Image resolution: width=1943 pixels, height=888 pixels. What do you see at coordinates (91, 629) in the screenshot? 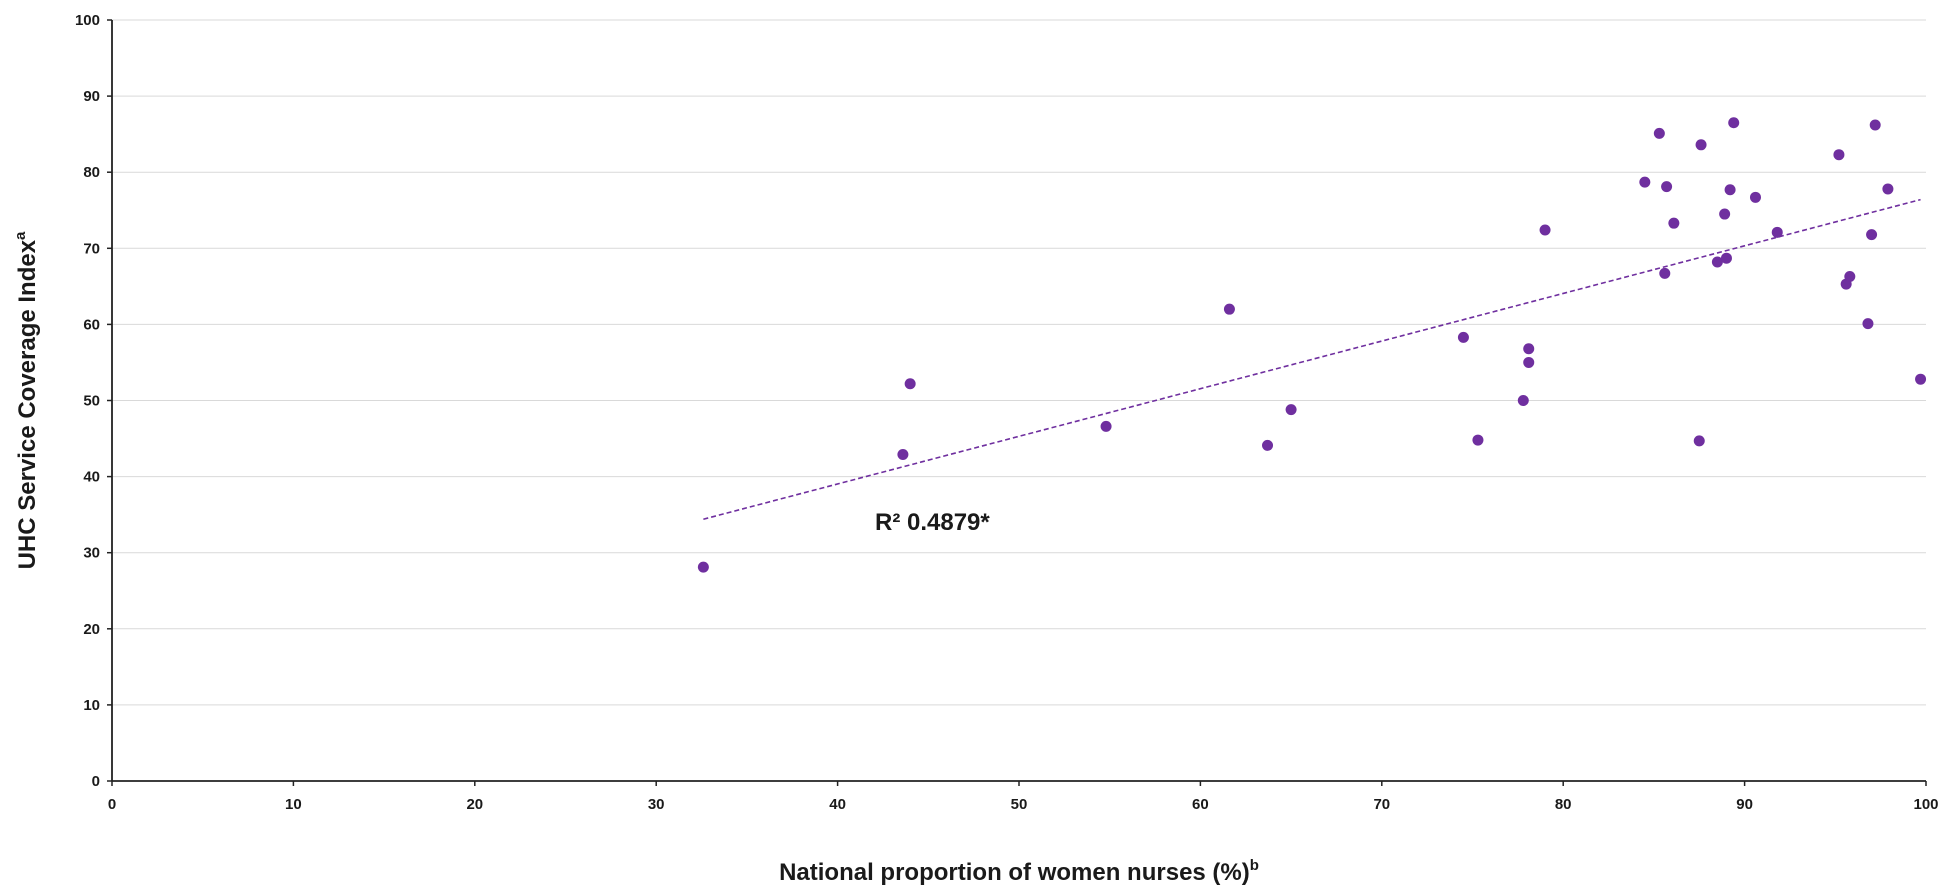
I see `y-tick-label-20: 20` at bounding box center [91, 629].